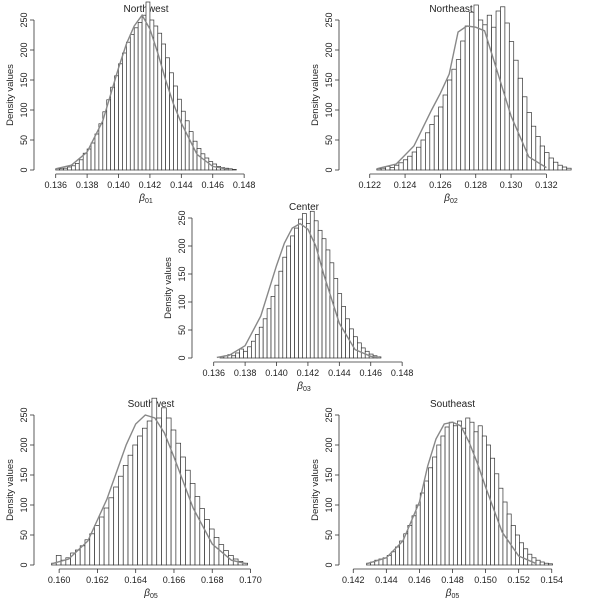 This screenshot has height=607, width=589. I want to click on x-tick-label: 0.164, so click(135, 580).